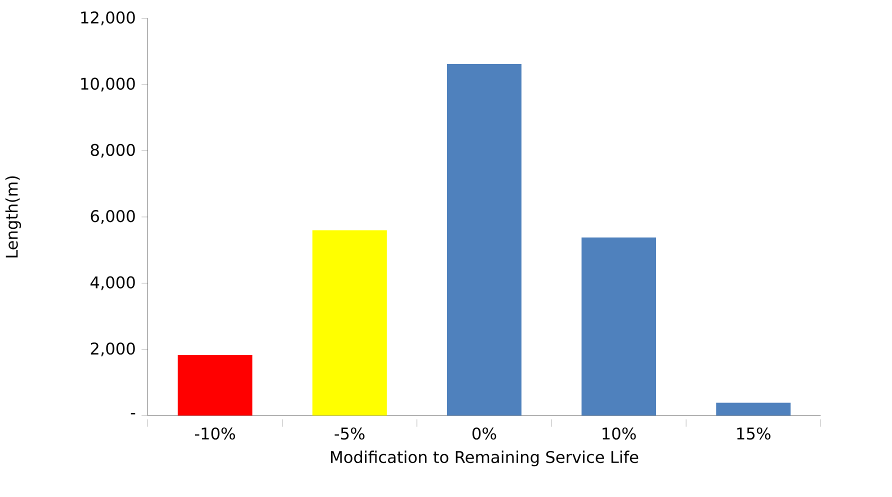 Image resolution: width=892 pixels, height=497 pixels. Describe the element at coordinates (112, 151) in the screenshot. I see `y-tick-label: 8,000` at that location.